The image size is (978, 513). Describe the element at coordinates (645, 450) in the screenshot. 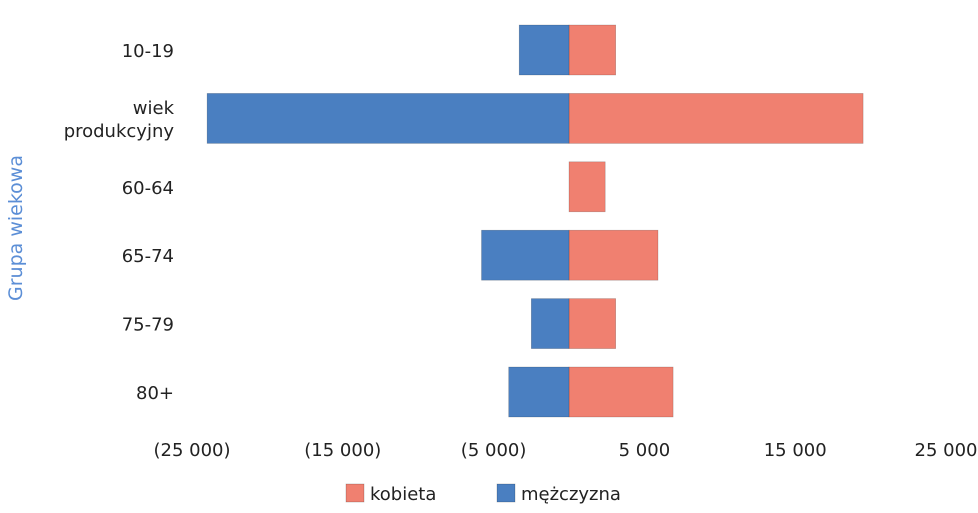

I see `x-tick-label-3: 5 000` at that location.